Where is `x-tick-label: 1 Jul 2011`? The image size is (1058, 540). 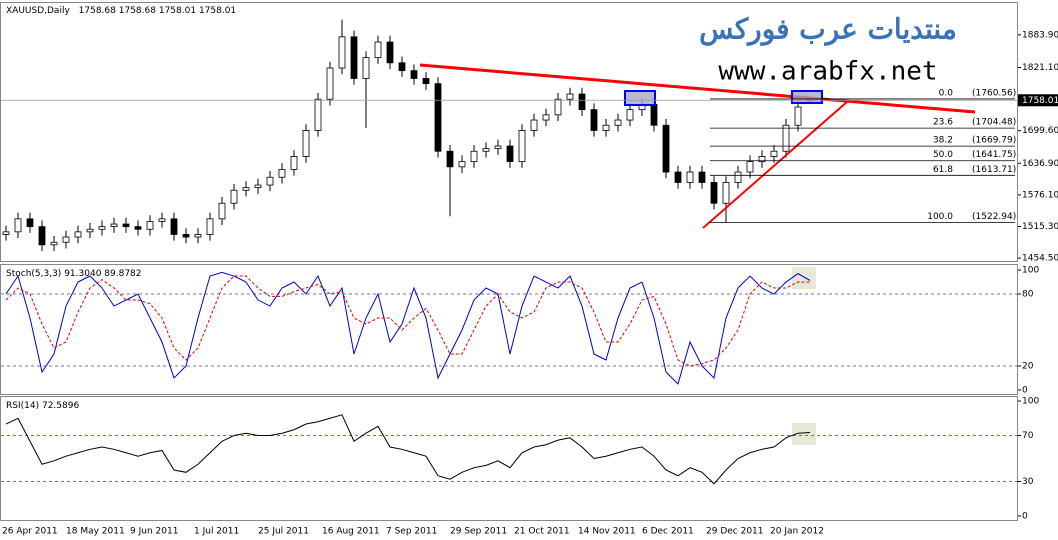
x-tick-label: 1 Jul 2011 is located at coordinates (216, 532).